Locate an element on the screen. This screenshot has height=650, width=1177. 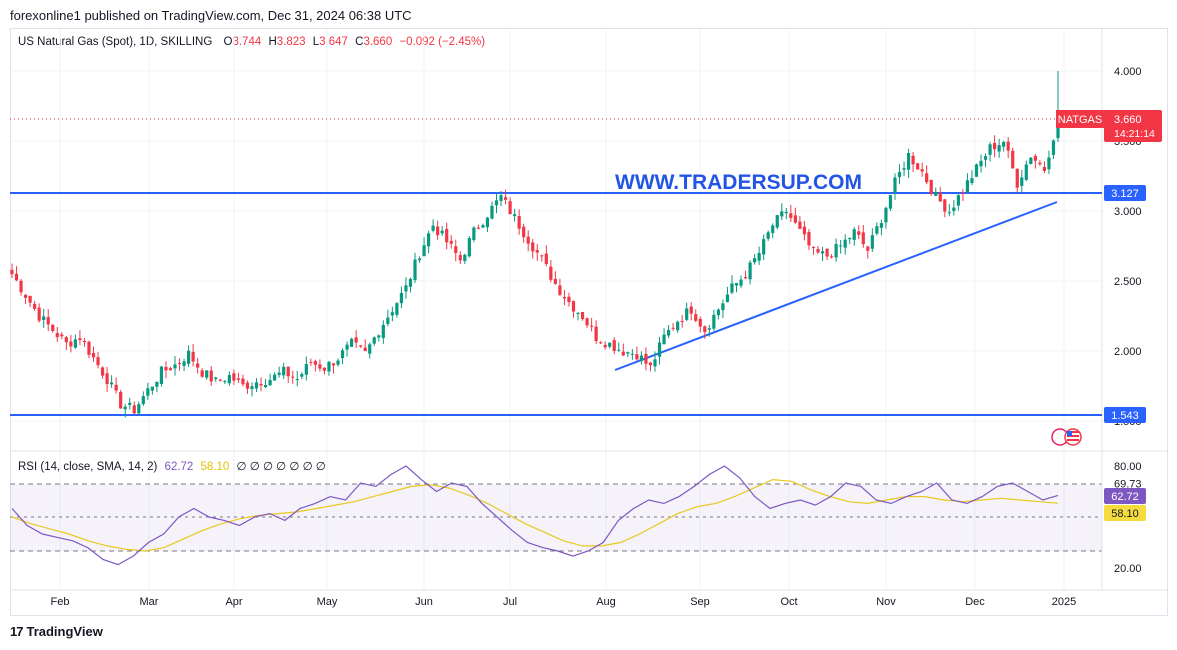
tradingview-brand: TradingView is located at coordinates (64, 631).